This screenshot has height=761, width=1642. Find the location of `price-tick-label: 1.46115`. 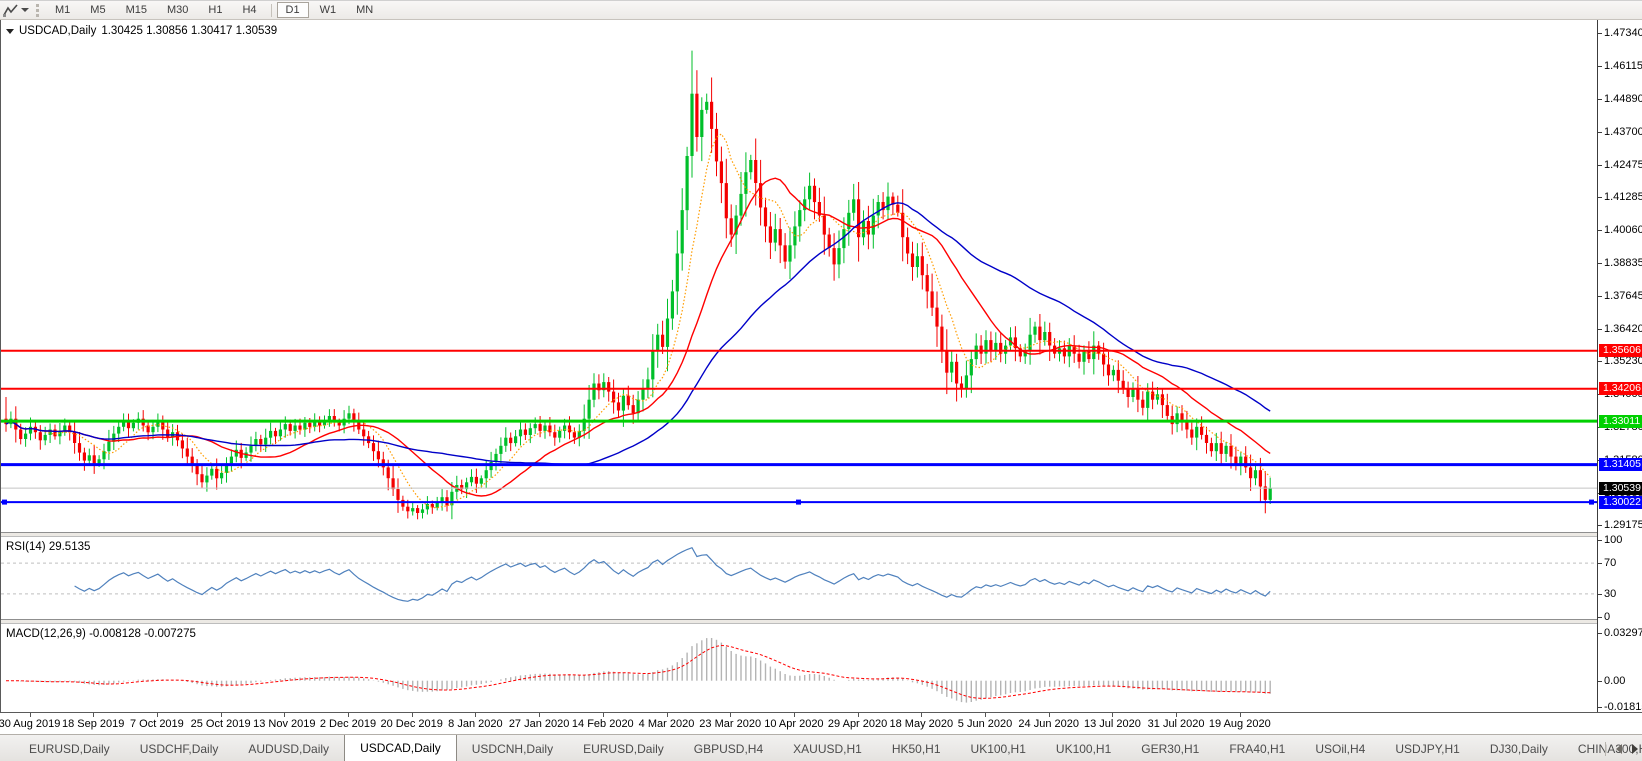

price-tick-label: 1.46115 is located at coordinates (1623, 66).